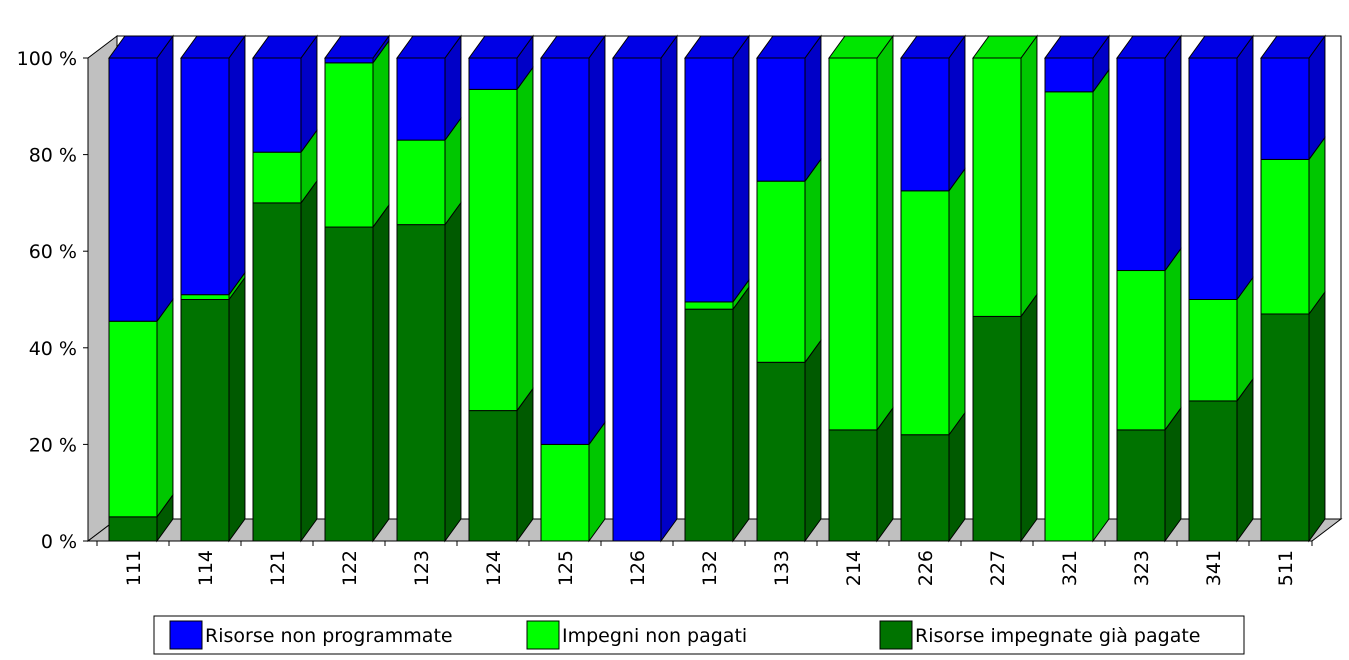 The image size is (1349, 660). Describe the element at coordinates (59, 542) in the screenshot. I see `y-tick-label: 0 %` at that location.